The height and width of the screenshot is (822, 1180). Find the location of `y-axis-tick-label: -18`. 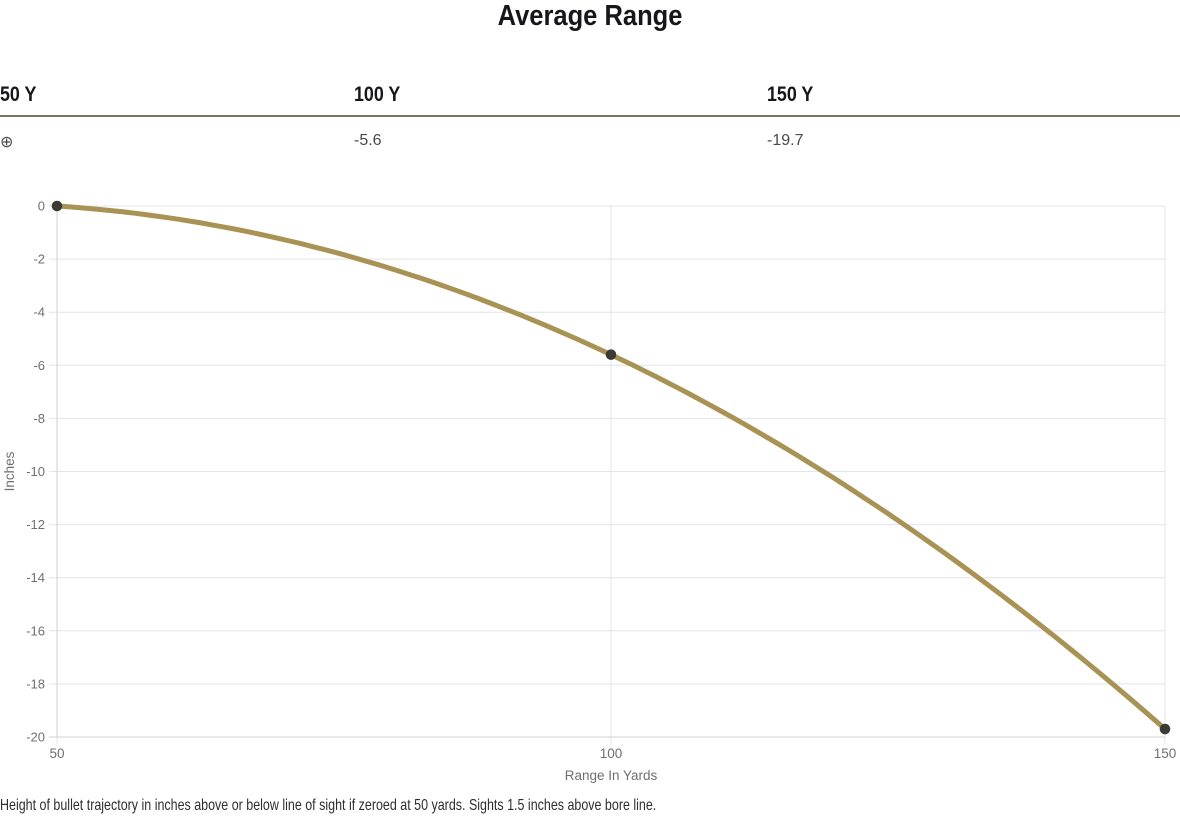

y-axis-tick-label: -18 is located at coordinates (35, 683).